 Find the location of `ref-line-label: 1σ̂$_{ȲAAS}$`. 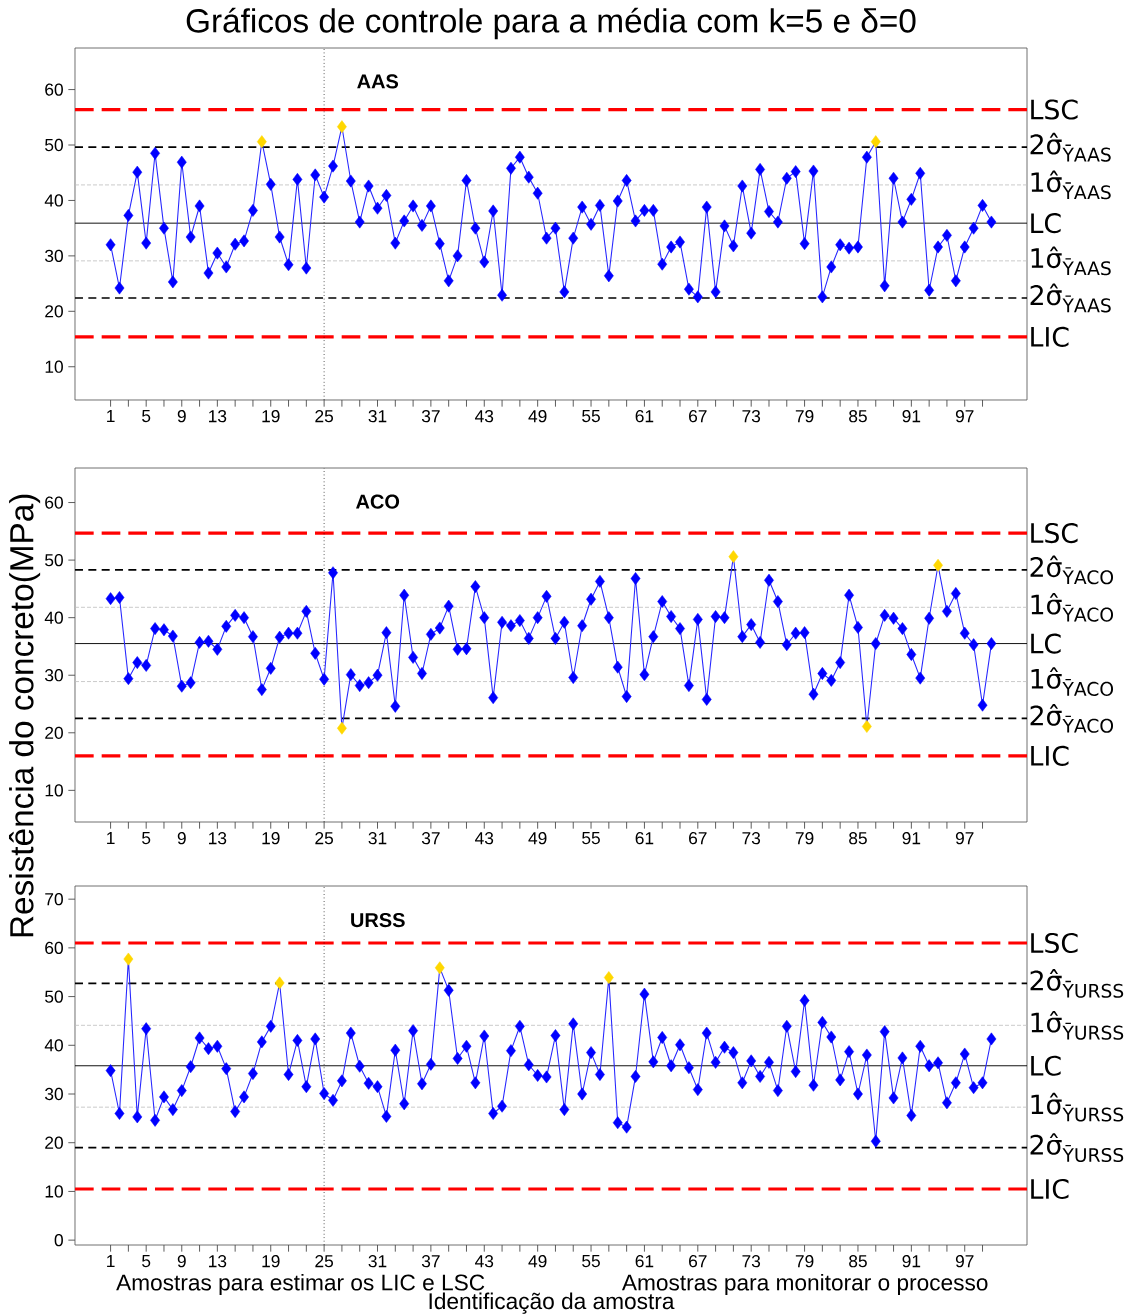

ref-line-label: 1σ̂$_{ȲAAS}$ is located at coordinates (1071, 261).